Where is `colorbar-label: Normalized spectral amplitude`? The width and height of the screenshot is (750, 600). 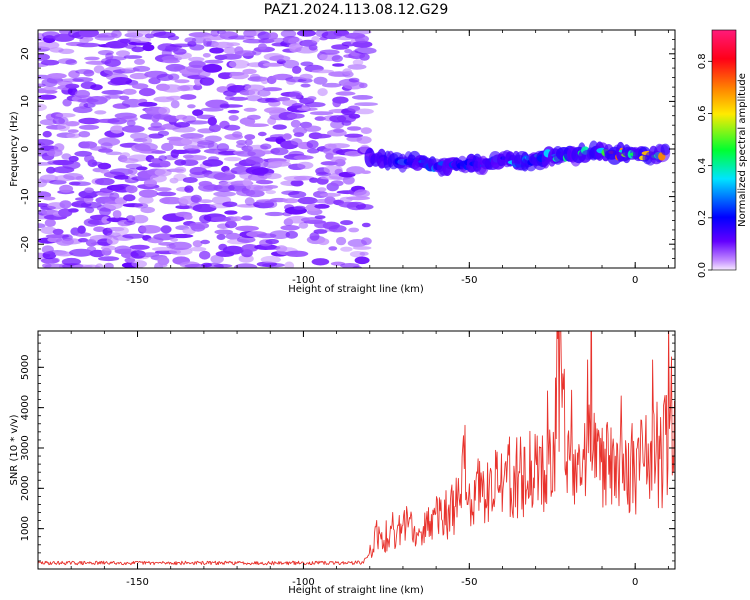
colorbar-label: Normalized spectral amplitude is located at coordinates (742, 150).